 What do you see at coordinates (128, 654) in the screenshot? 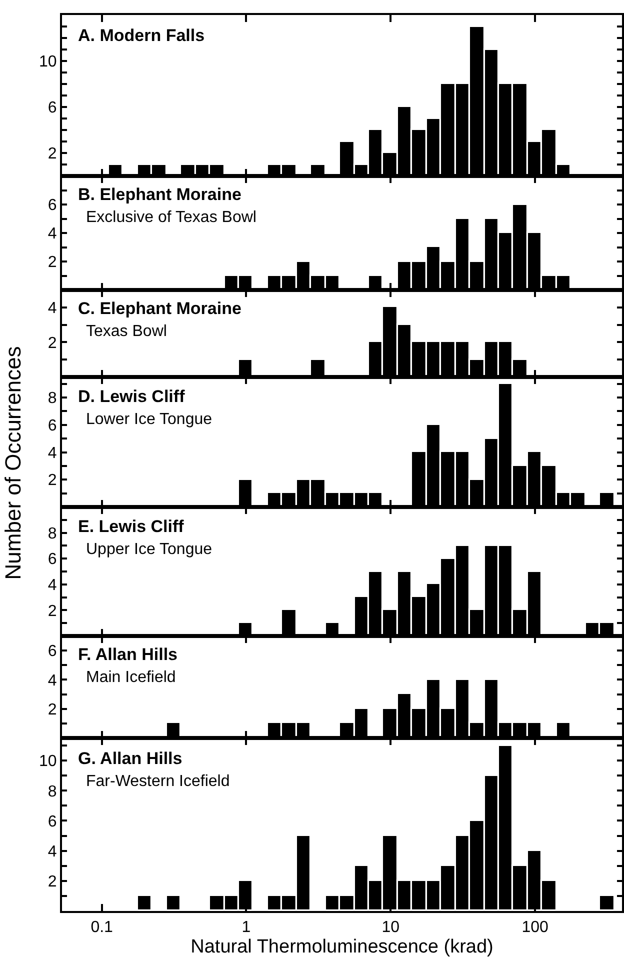
I see `text: F. Allan Hills` at bounding box center [128, 654].